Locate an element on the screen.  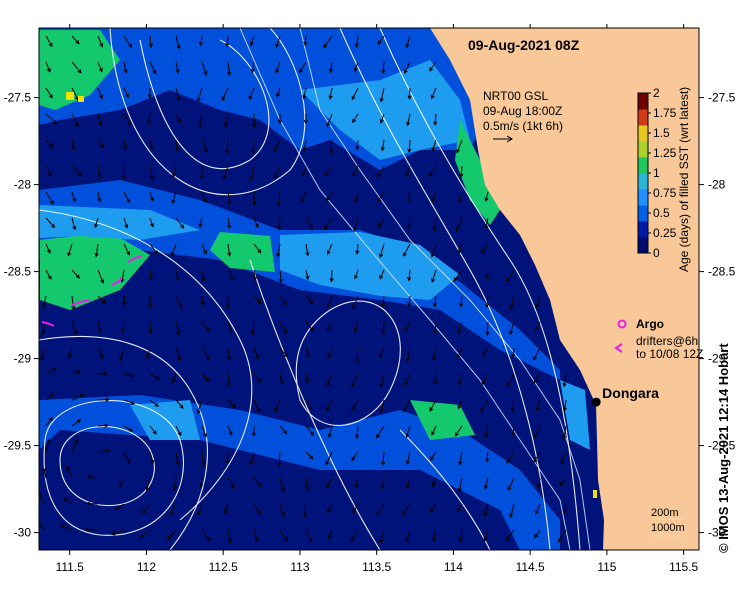
y-tick-label: -29.5 is located at coordinates (18, 446).